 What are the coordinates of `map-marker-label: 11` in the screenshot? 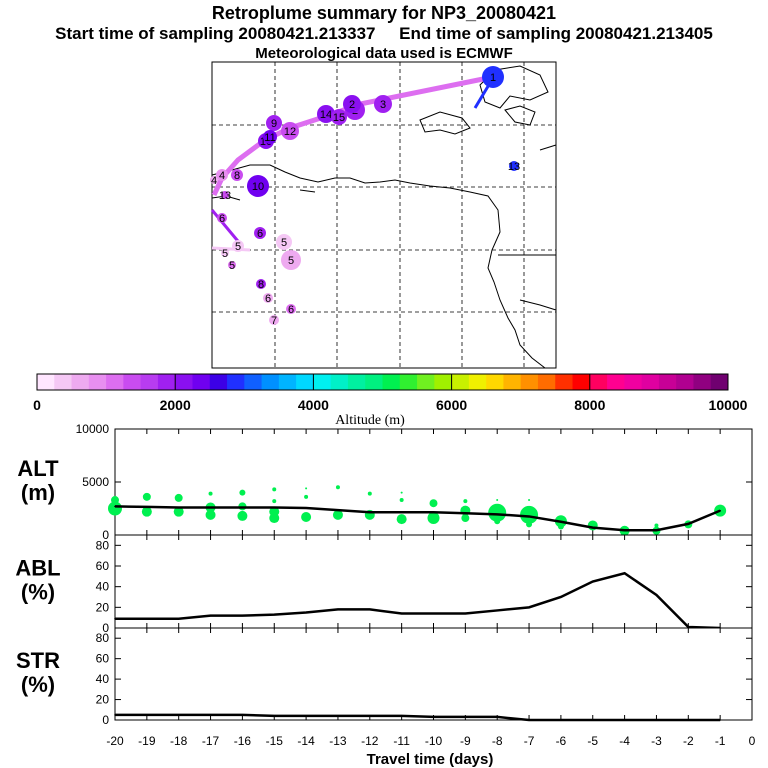 It's located at (269, 138).